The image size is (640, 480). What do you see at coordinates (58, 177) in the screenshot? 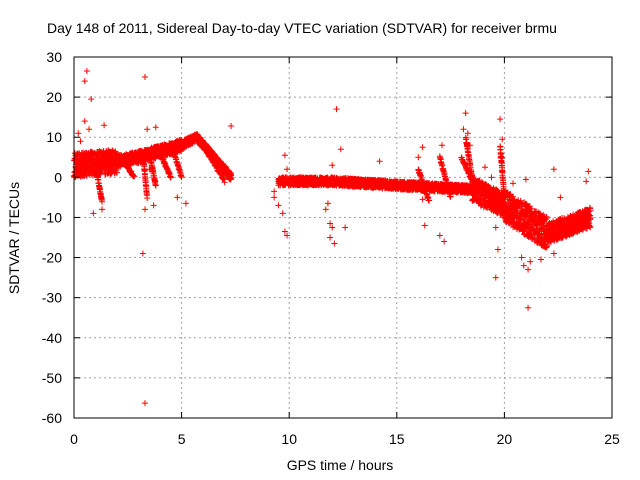
I see `y-tick-label: 0` at bounding box center [58, 177].